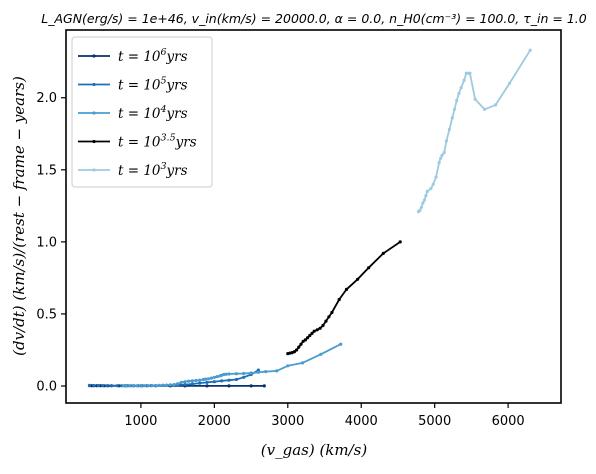 Image resolution: width=596 pixels, height=474 pixels. Describe the element at coordinates (46, 386) in the screenshot. I see `y-tick-label: 0.0` at that location.